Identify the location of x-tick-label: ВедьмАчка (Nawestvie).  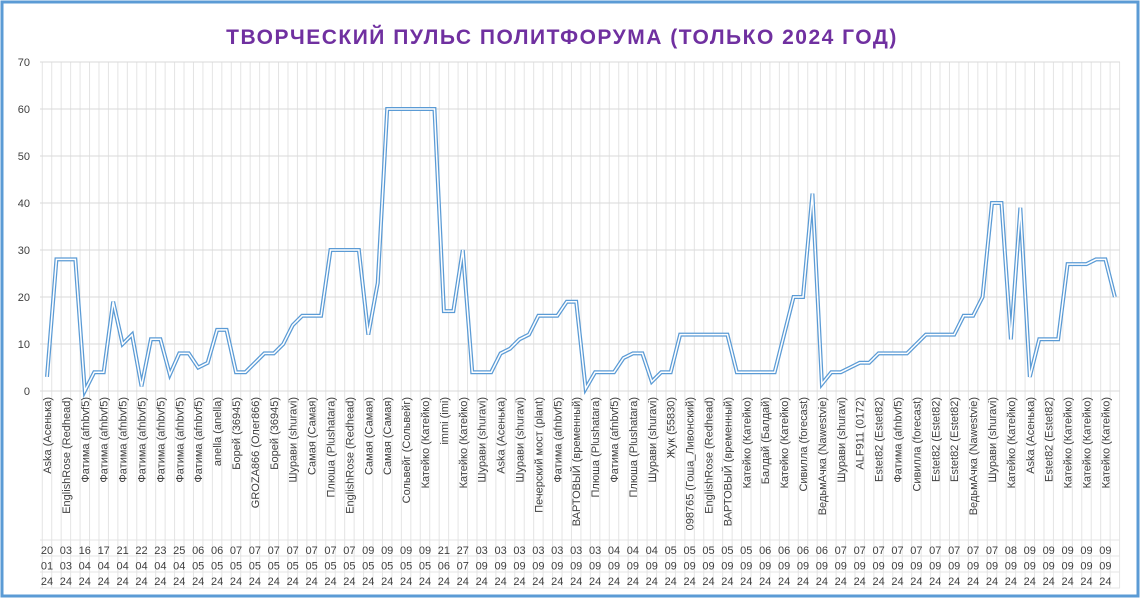
(974, 456).